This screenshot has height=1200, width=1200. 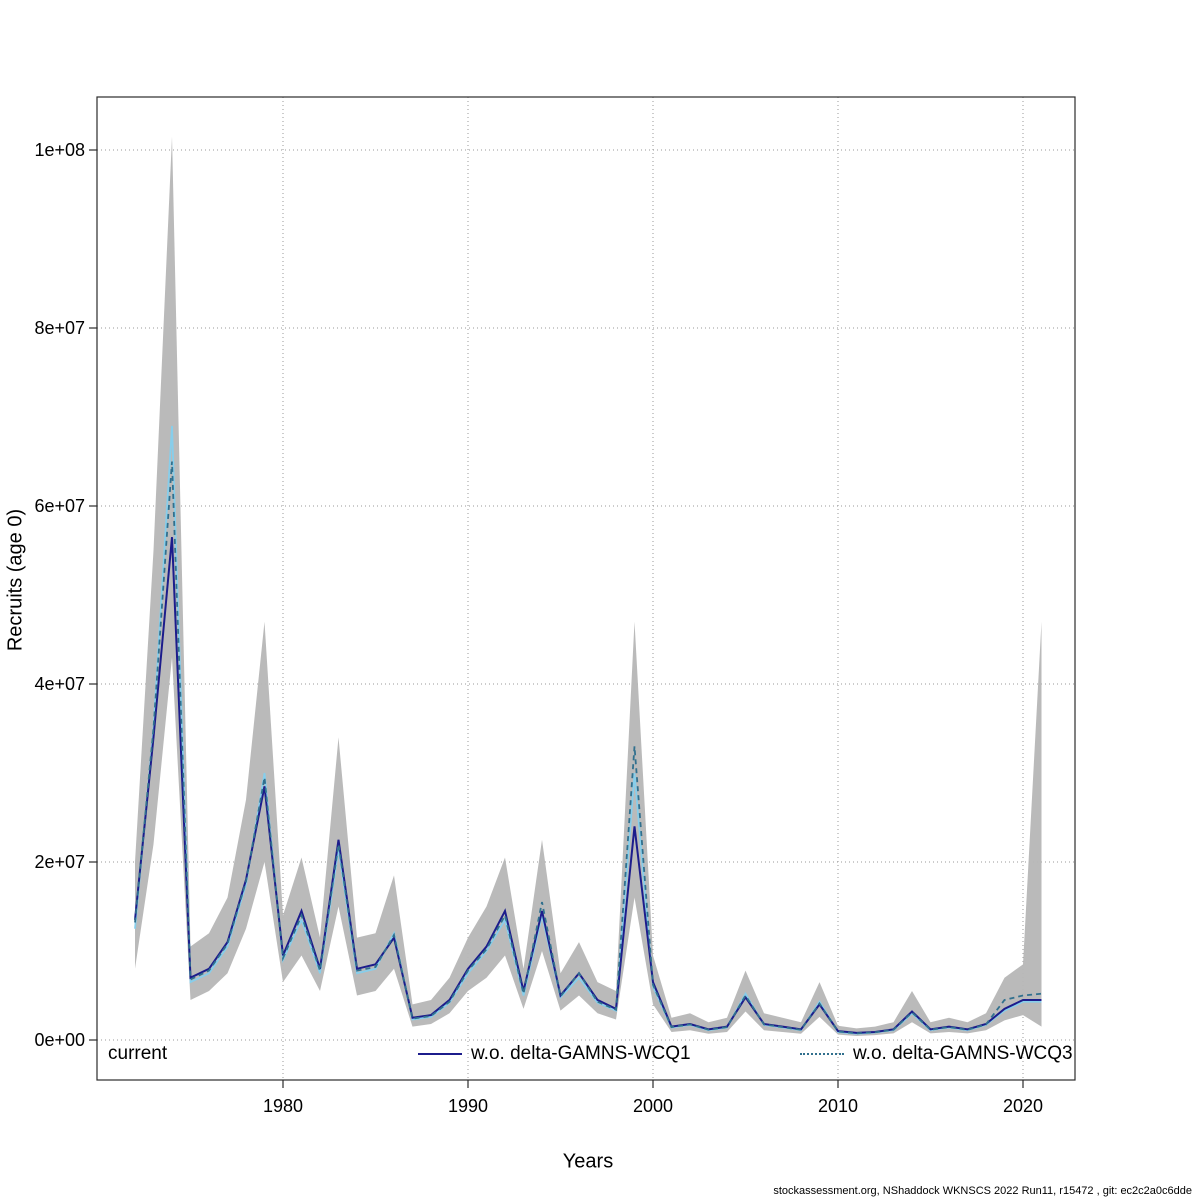 What do you see at coordinates (59, 150) in the screenshot?
I see `y-tick-label: 1e+08` at bounding box center [59, 150].